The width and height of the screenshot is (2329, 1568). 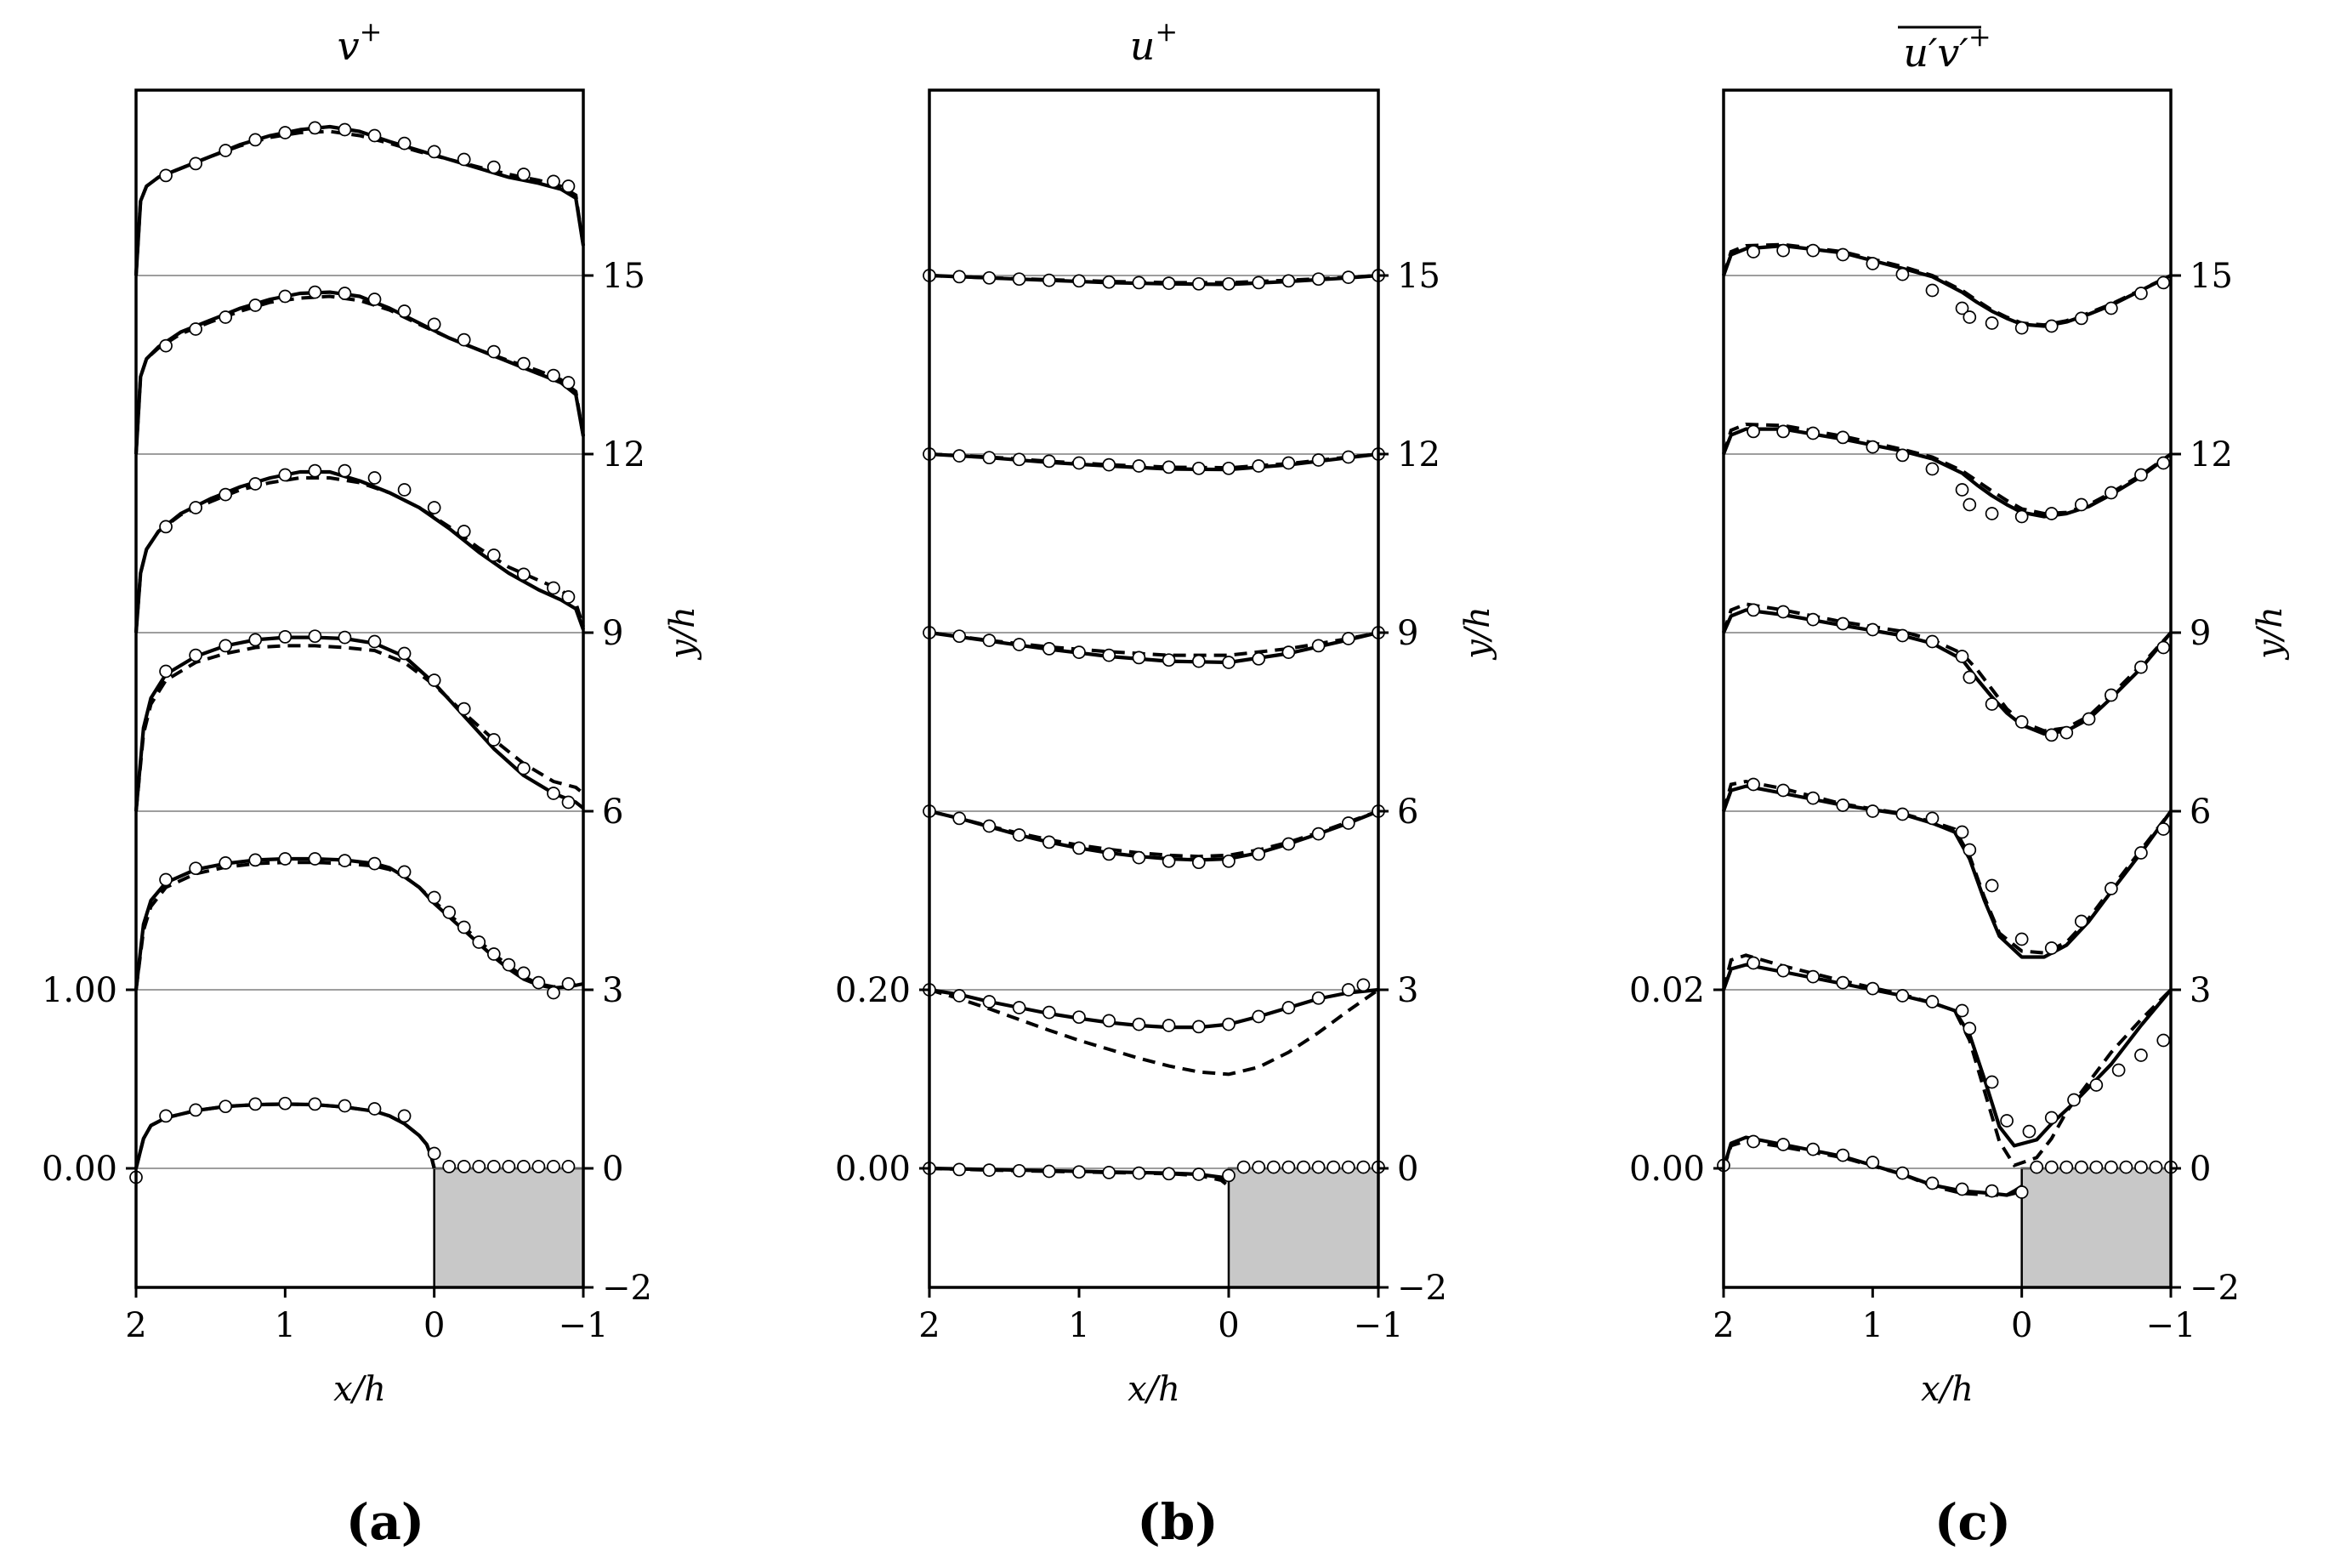 What do you see at coordinates (1667, 1169) in the screenshot?
I see `y-tick-label-left: 0.00` at bounding box center [1667, 1169].